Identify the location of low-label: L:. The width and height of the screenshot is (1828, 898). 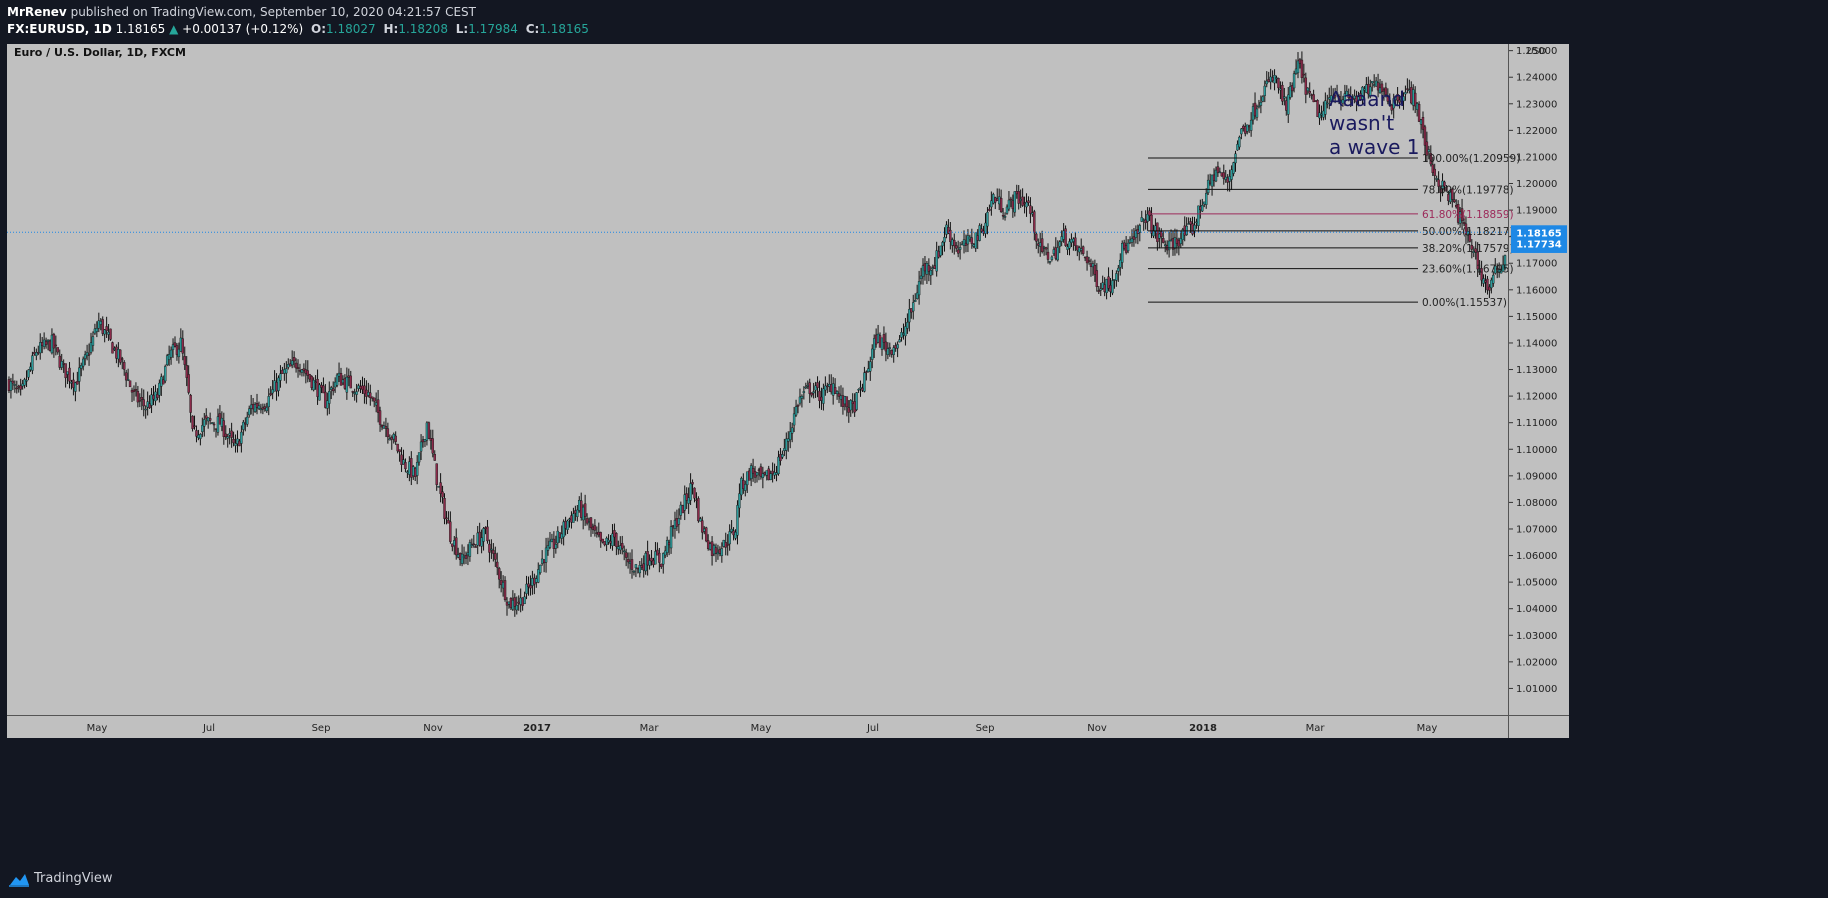
(462, 29).